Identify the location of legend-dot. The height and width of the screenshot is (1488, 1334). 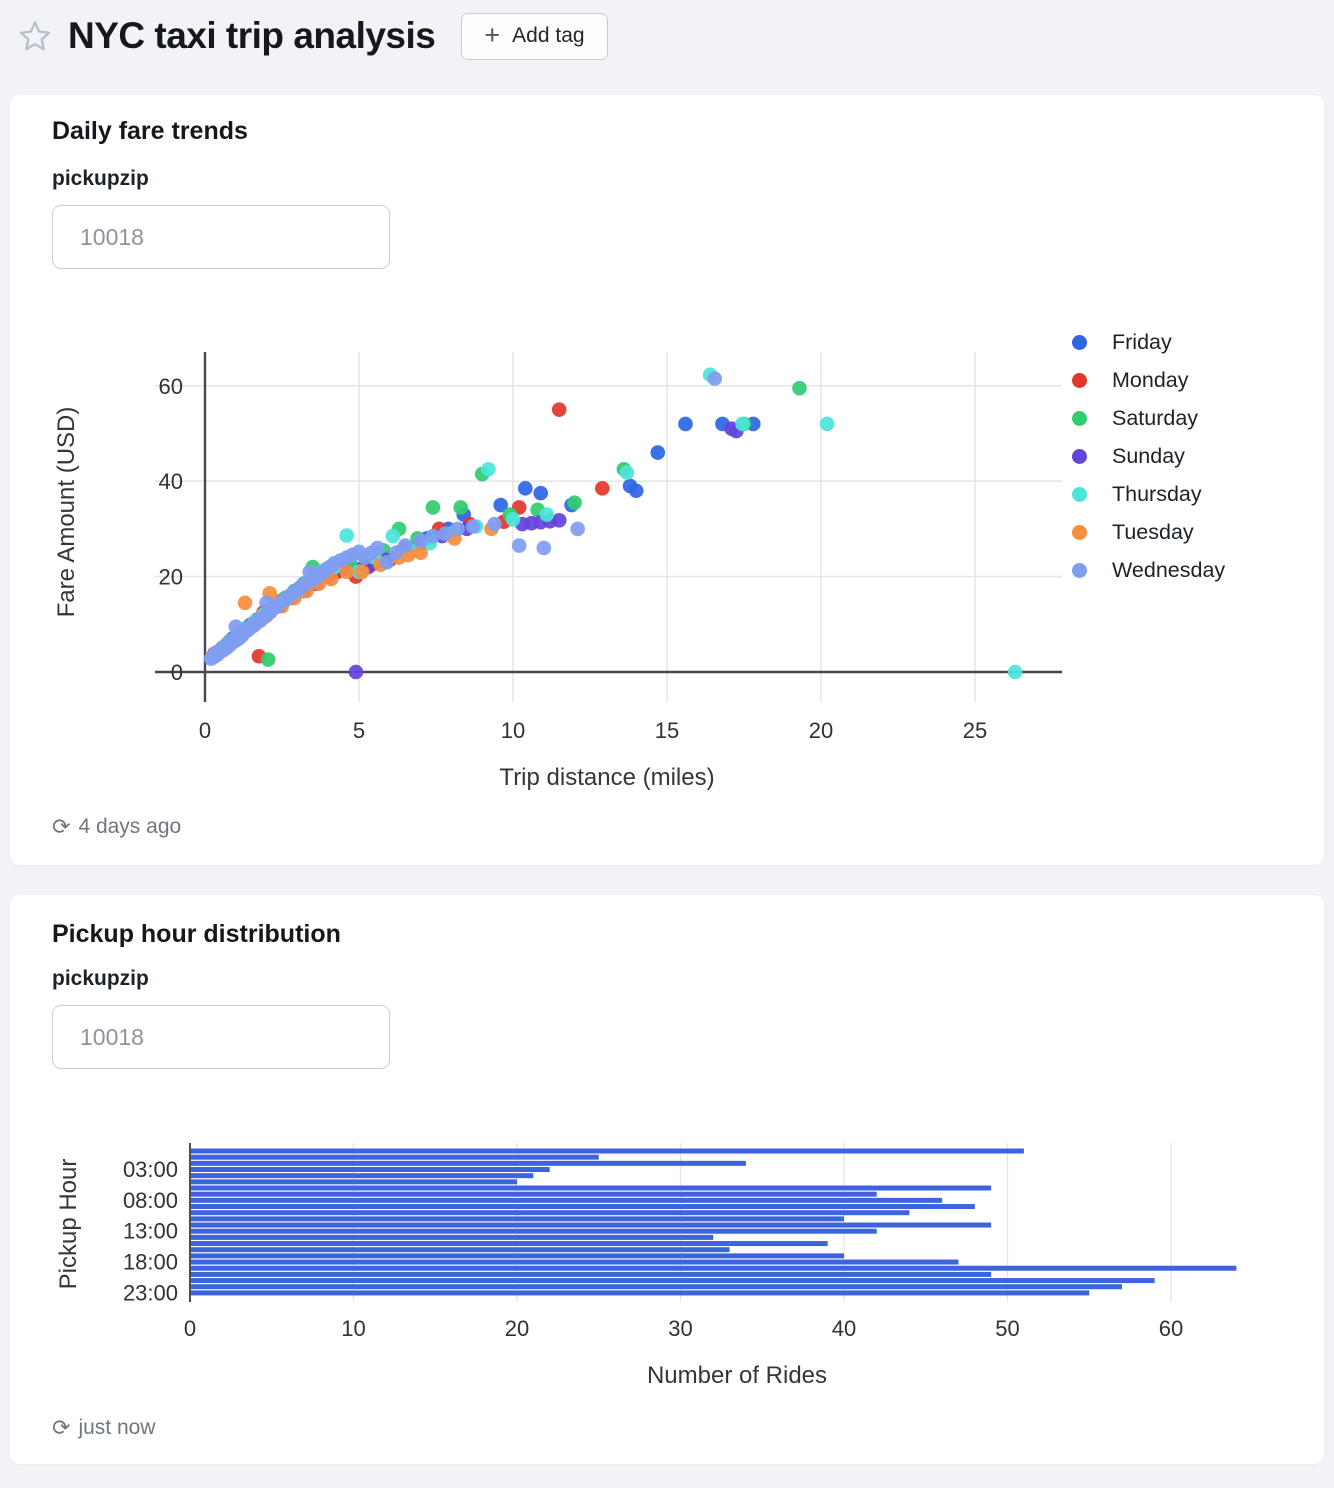
(1079, 570).